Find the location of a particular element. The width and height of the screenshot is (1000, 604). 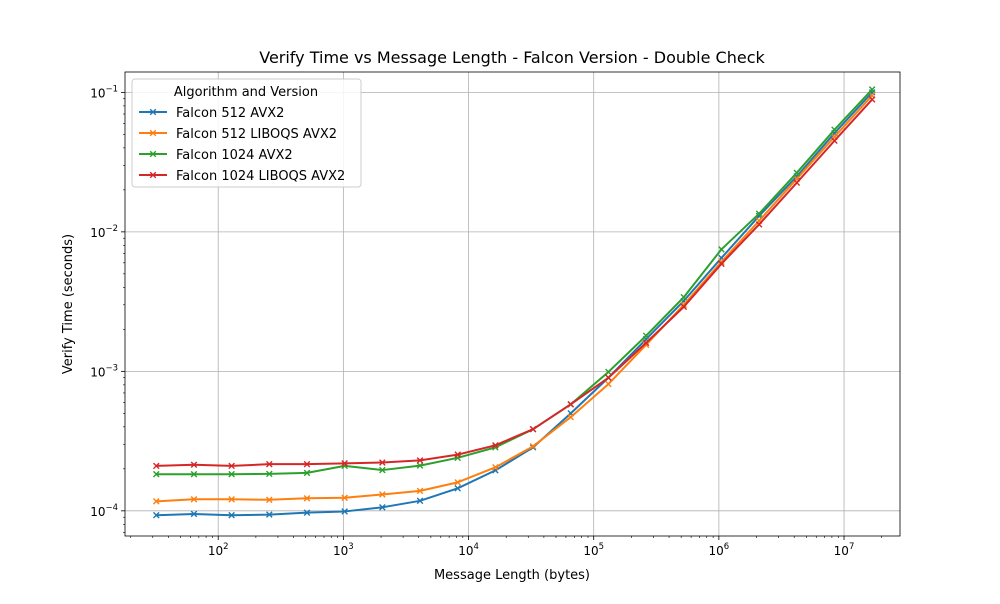

x-tick-label: 10² is located at coordinates (218, 550).